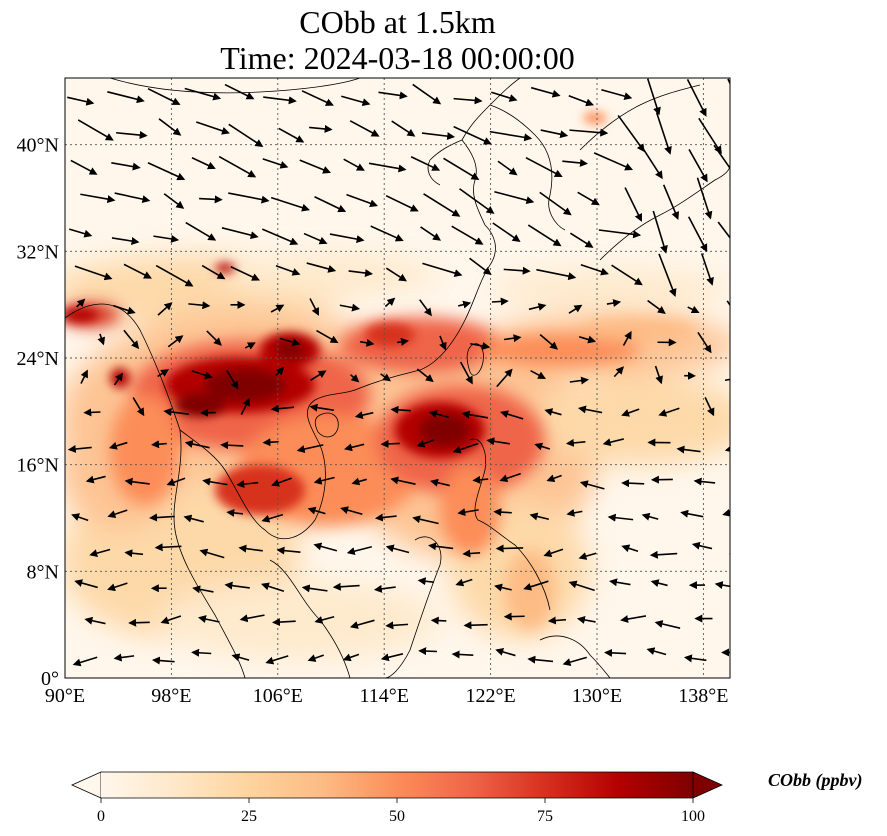  What do you see at coordinates (65, 696) in the screenshot?
I see `x-tick-label: 90°E` at bounding box center [65, 696].